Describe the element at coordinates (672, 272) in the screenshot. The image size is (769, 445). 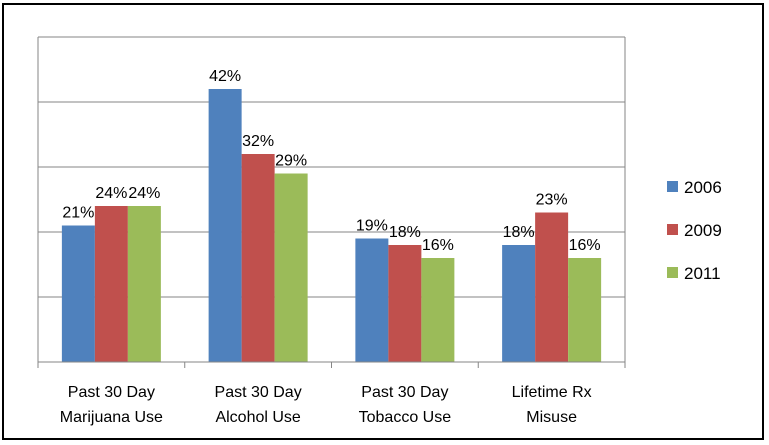
I see `legend-swatch-2011` at that location.